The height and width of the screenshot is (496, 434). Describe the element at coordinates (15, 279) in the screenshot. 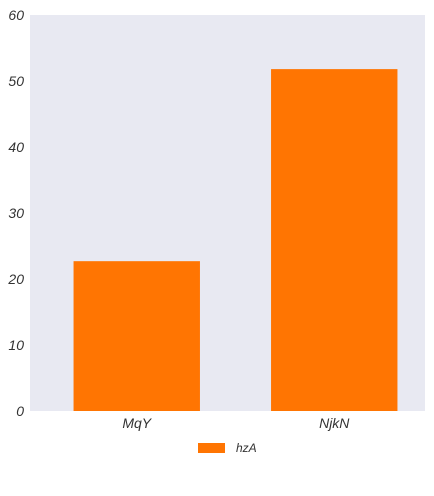

I see `y-tick-label: 20` at that location.